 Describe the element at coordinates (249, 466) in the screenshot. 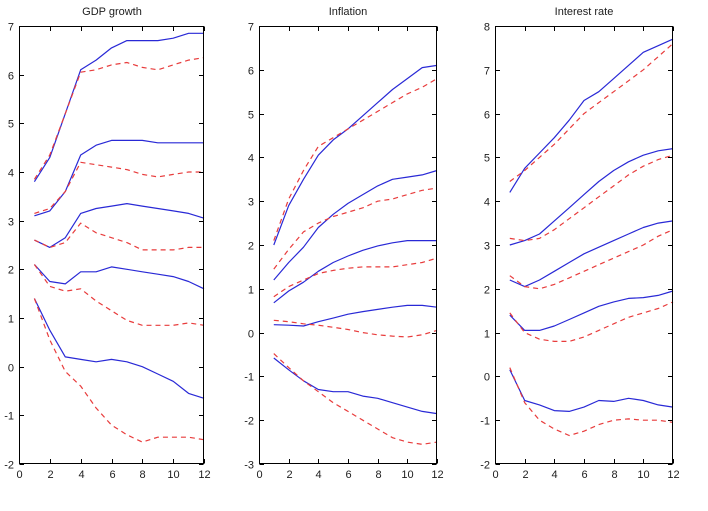

I see `y-tick-label: -3` at that location.